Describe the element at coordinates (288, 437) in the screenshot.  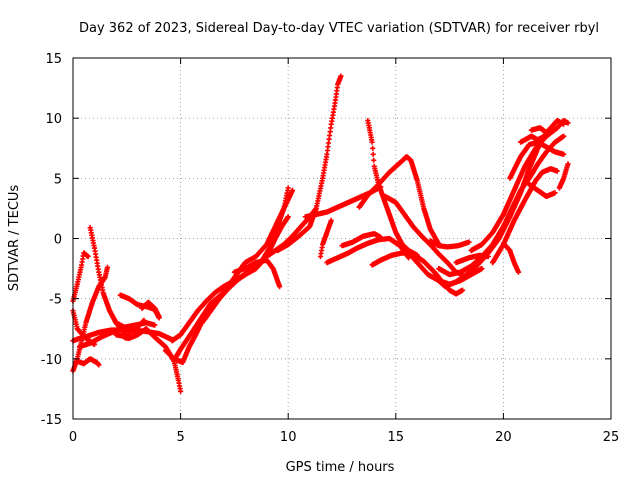
I see `x-tick-label: 10` at that location.